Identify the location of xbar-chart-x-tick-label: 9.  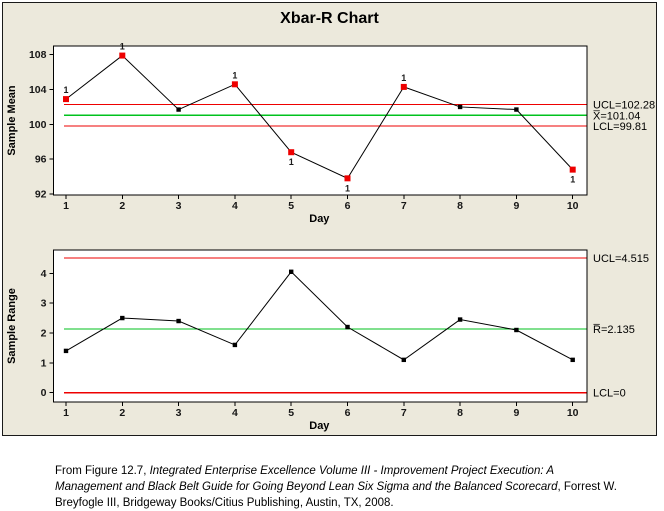
(516, 206).